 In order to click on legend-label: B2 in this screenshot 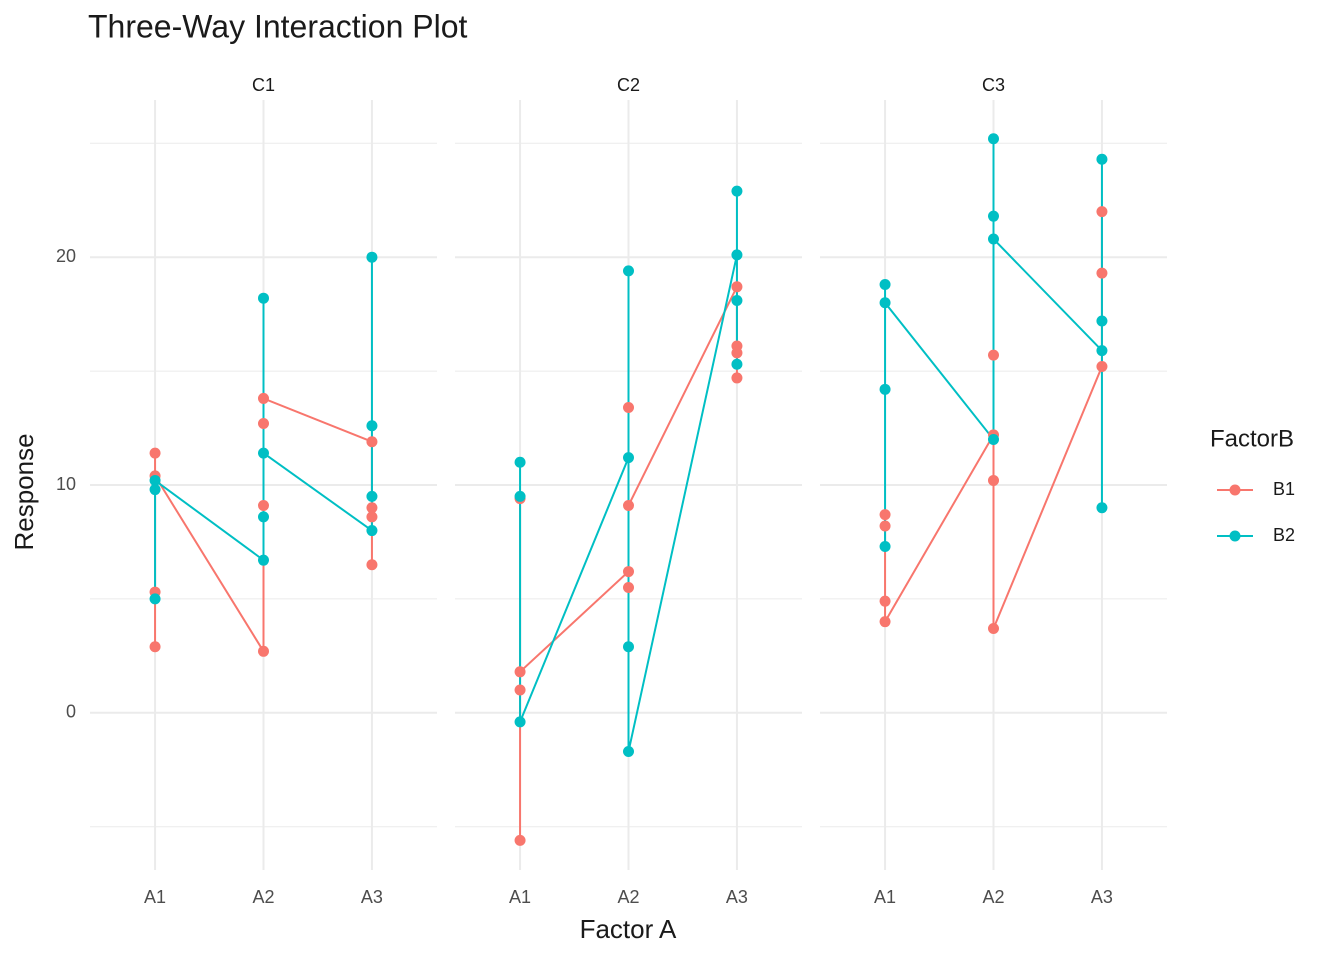, I will do `click(1284, 535)`.